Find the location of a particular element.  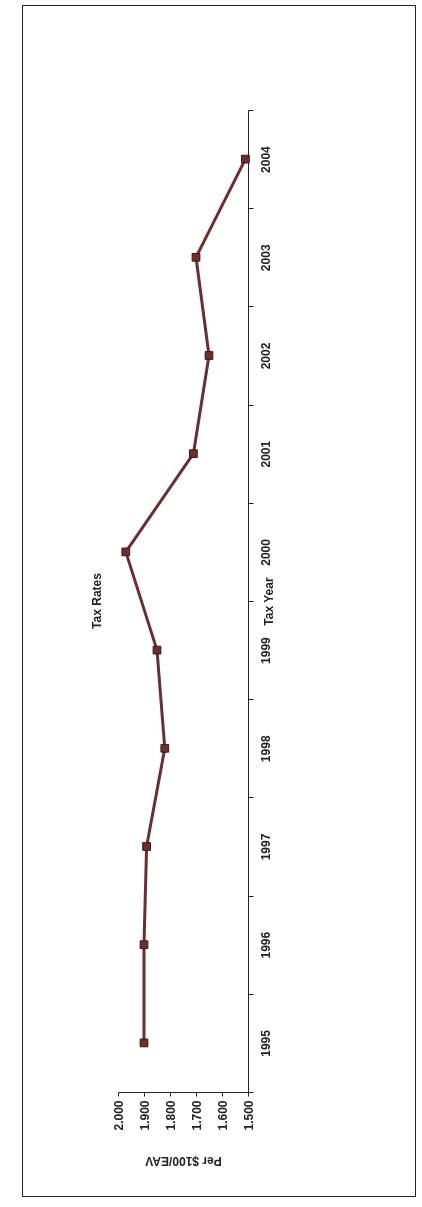

y-tick-label: 1995 is located at coordinates (265, 1043).